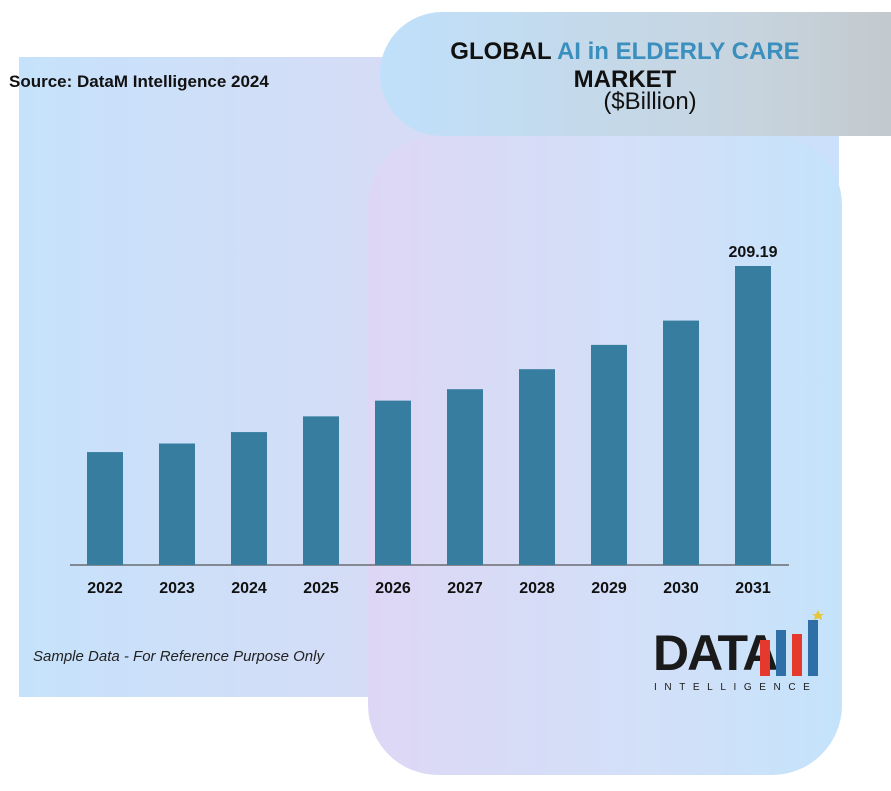  What do you see at coordinates (393, 482) in the screenshot?
I see `bar-2026` at bounding box center [393, 482].